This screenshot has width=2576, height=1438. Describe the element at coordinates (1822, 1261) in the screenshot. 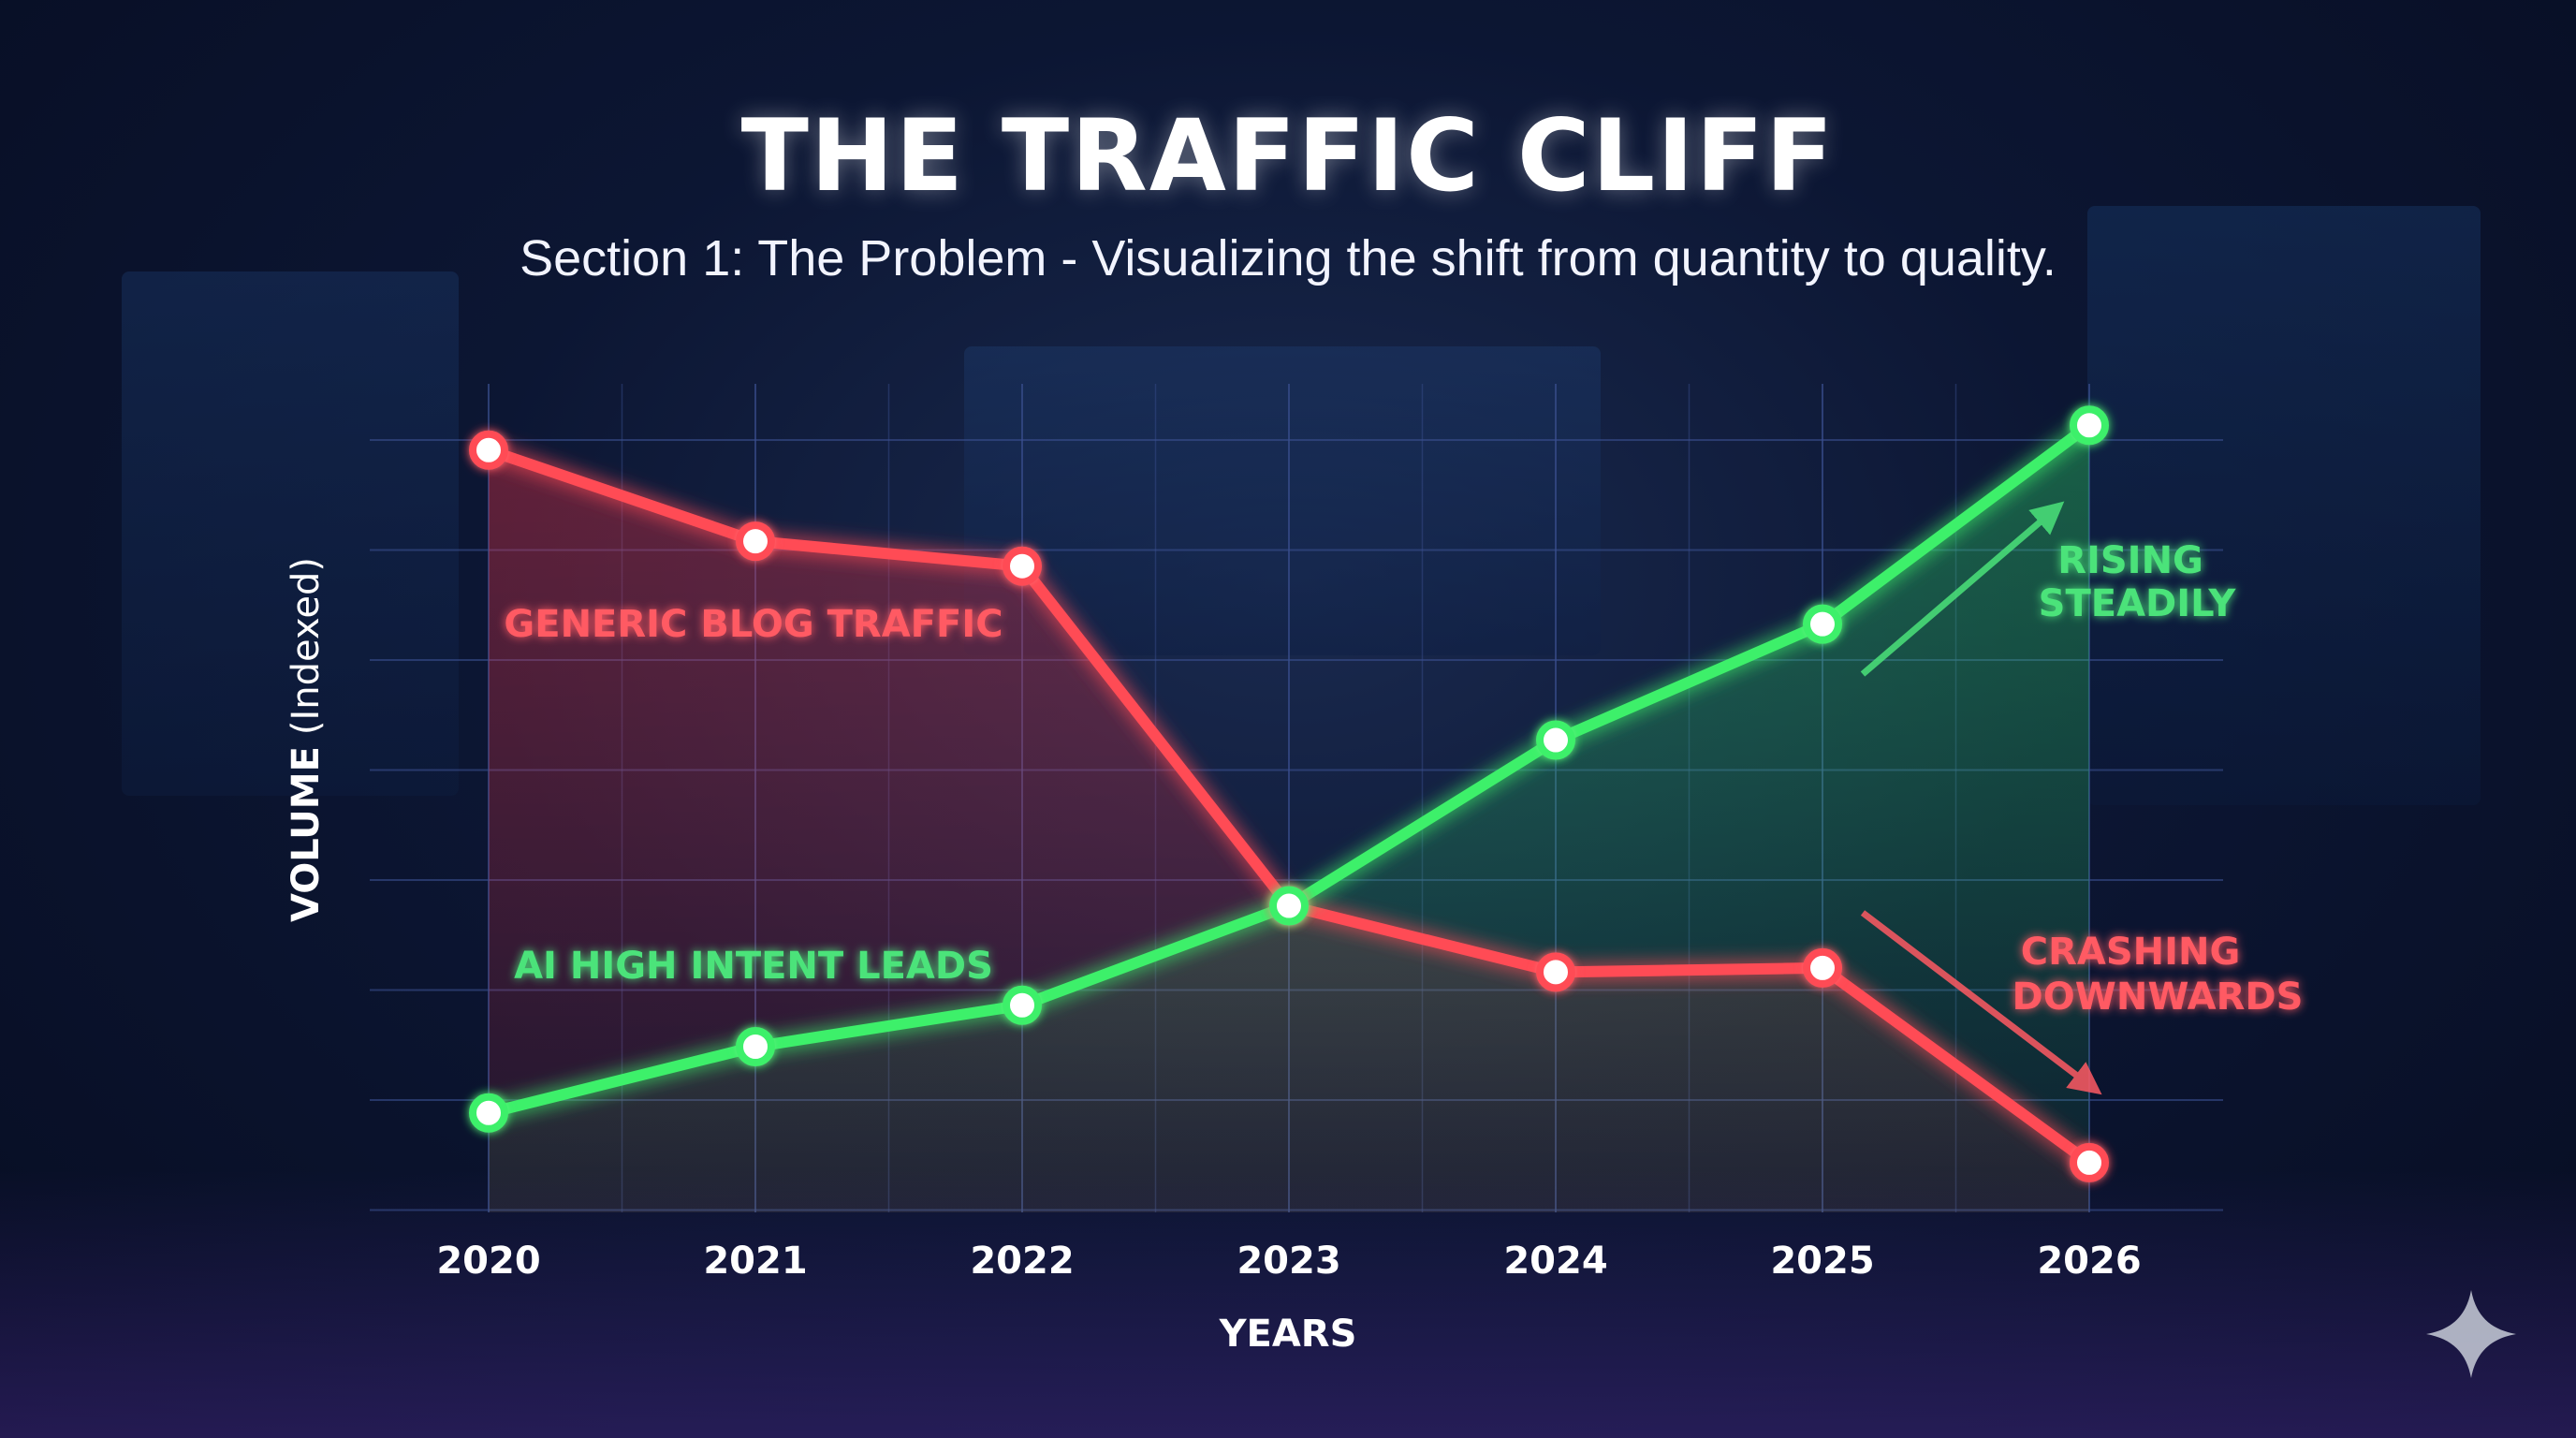

I see `x-tick-label-2025: 2025` at that location.